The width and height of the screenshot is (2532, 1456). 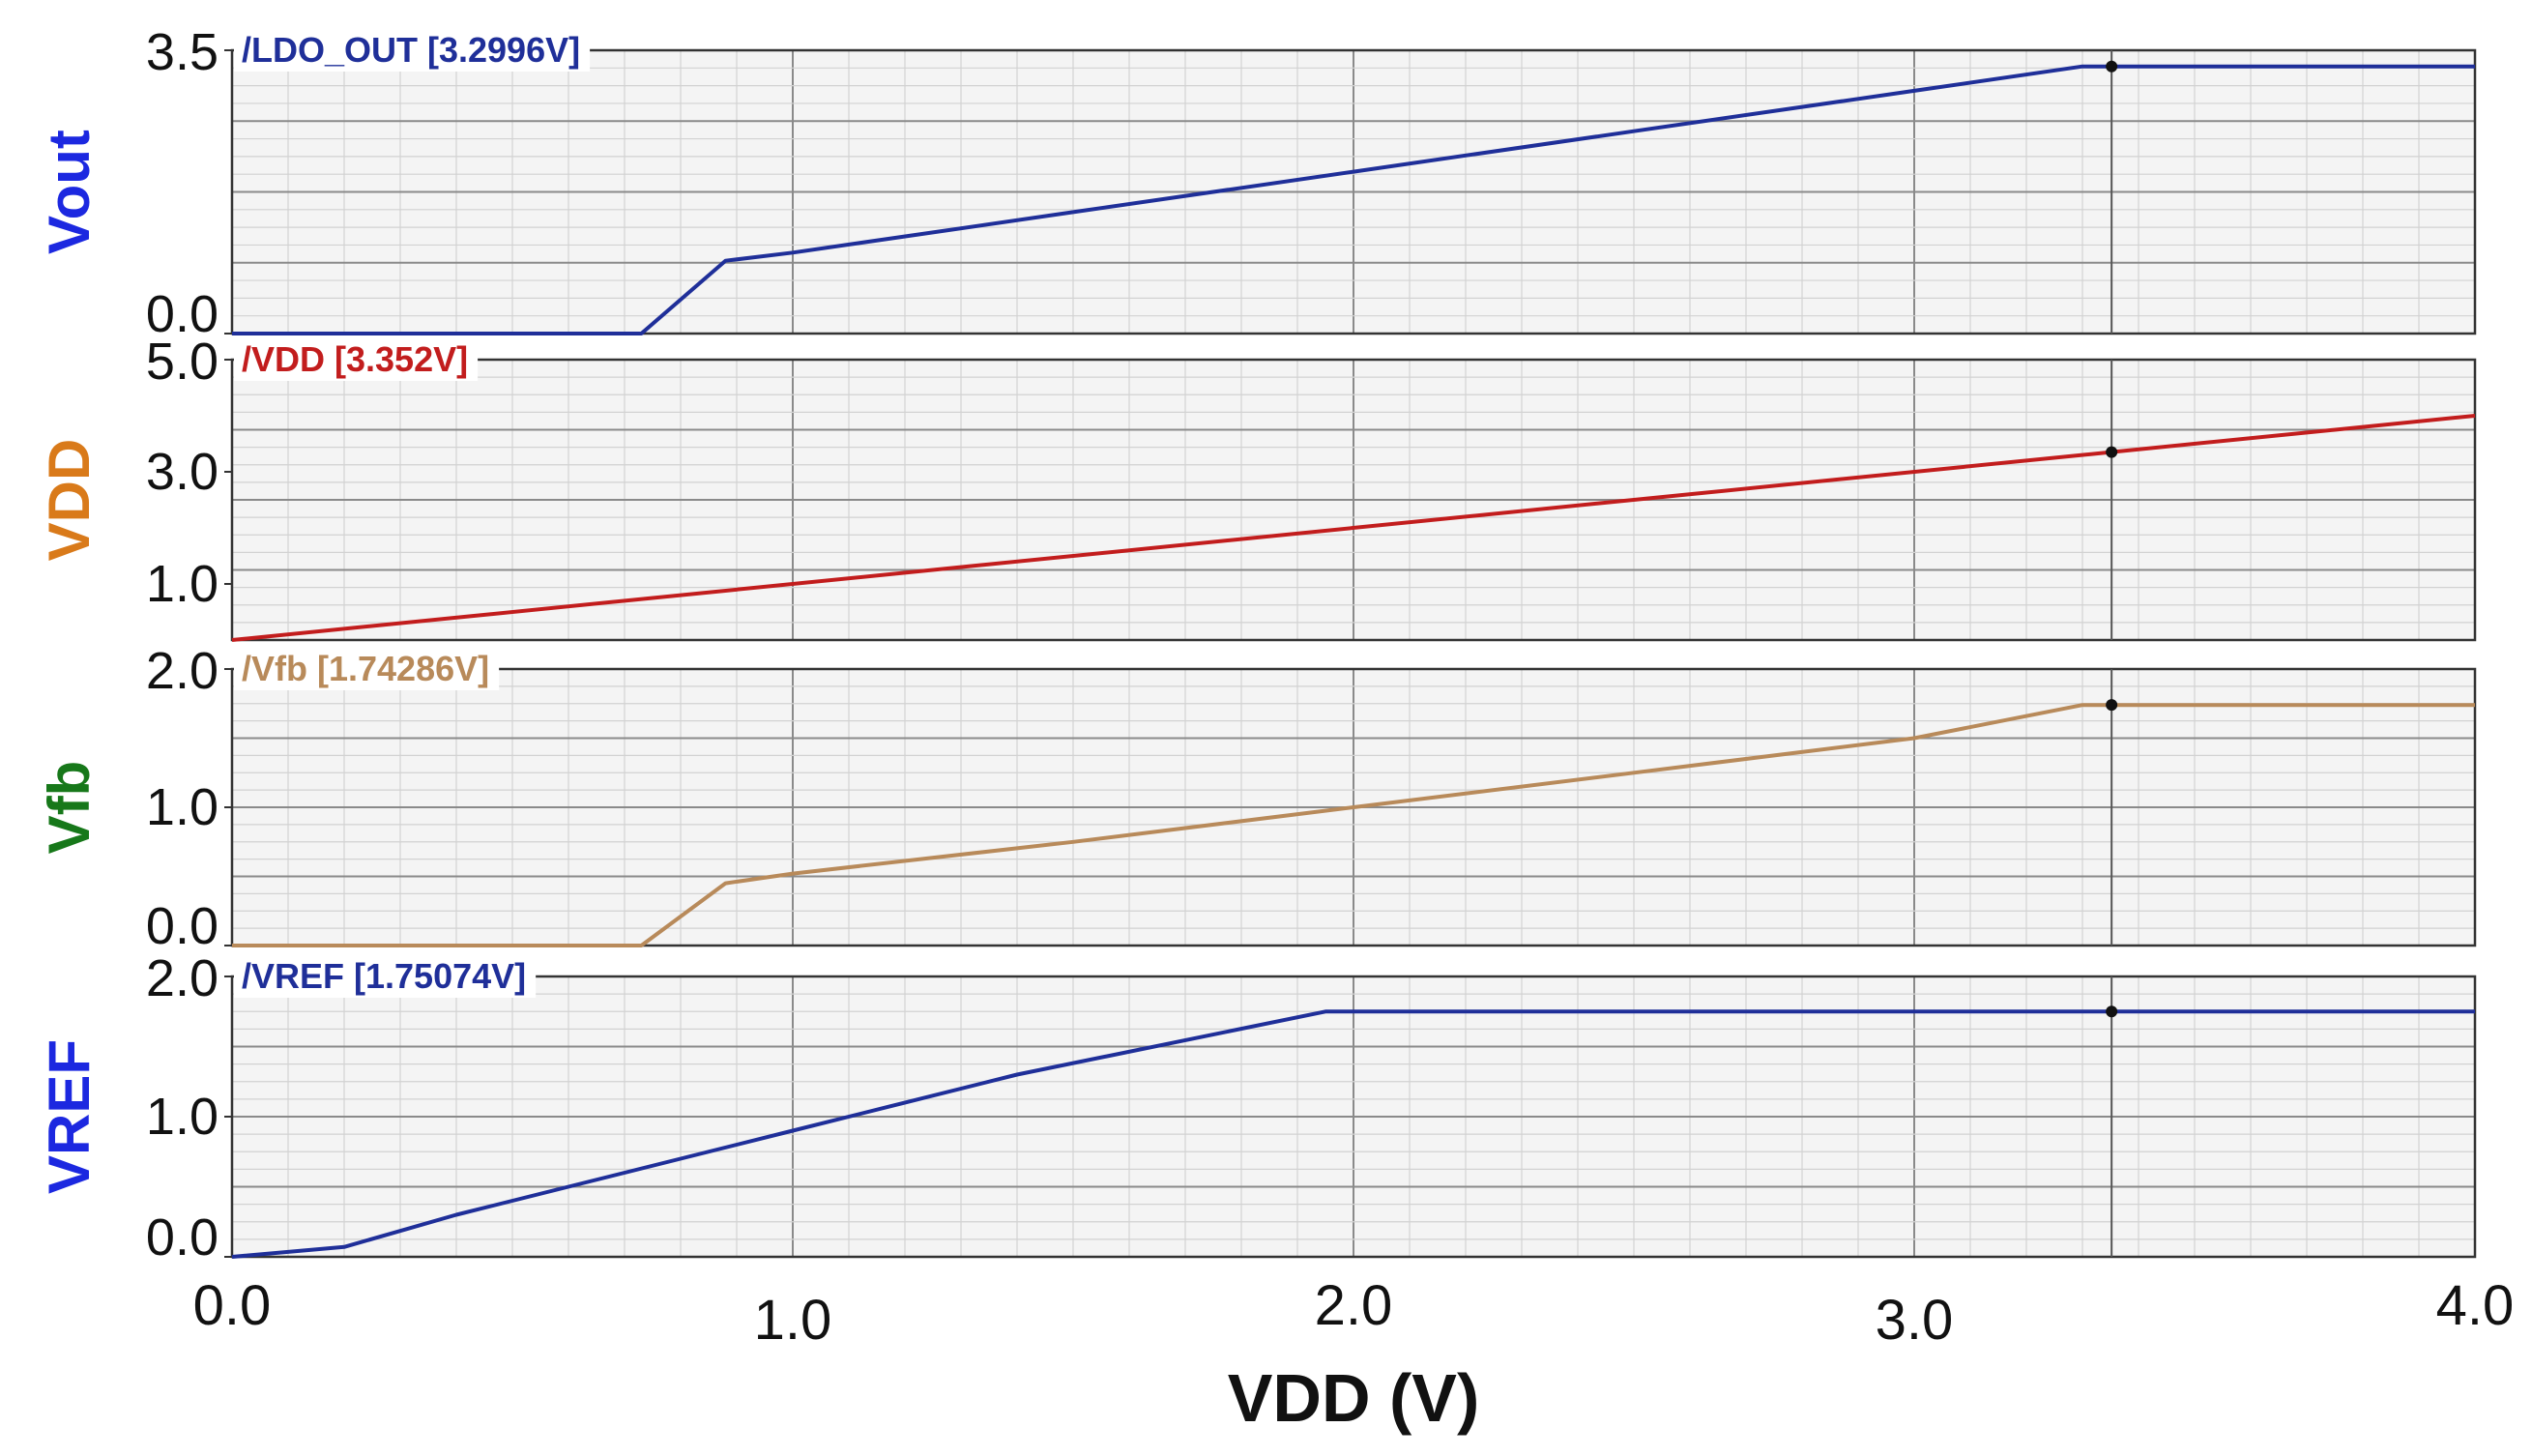 I want to click on x-tick-label: 0.0, so click(x=233, y=1306).